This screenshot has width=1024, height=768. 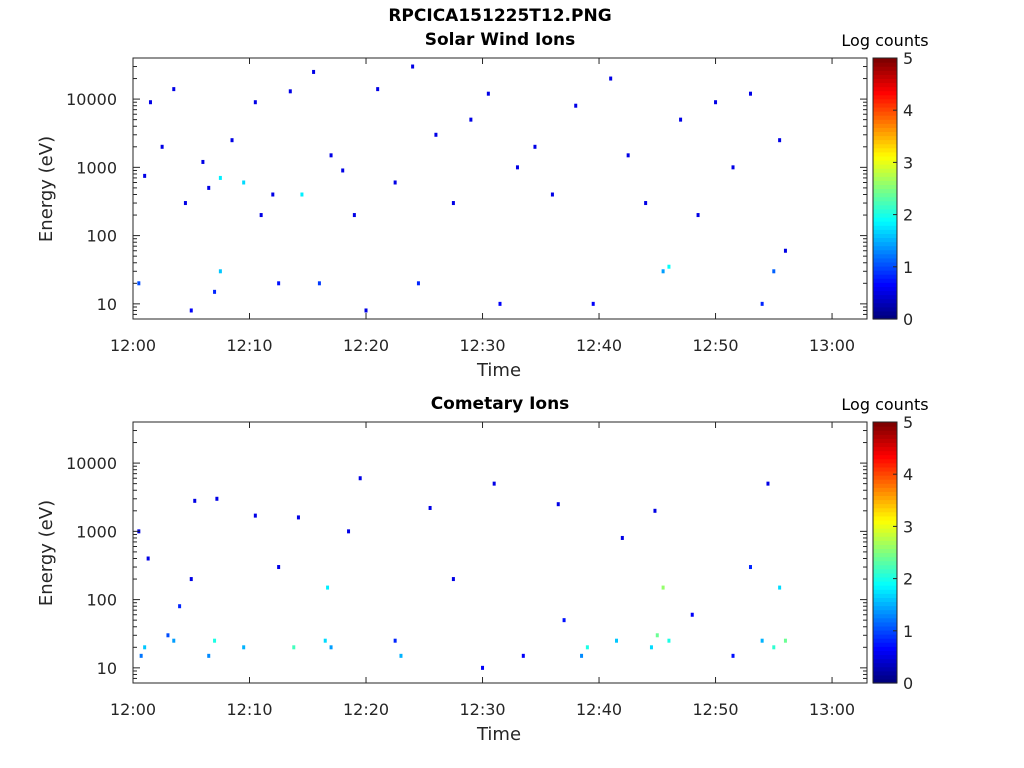 I want to click on x-tick-label: 12:40, so click(x=599, y=709).